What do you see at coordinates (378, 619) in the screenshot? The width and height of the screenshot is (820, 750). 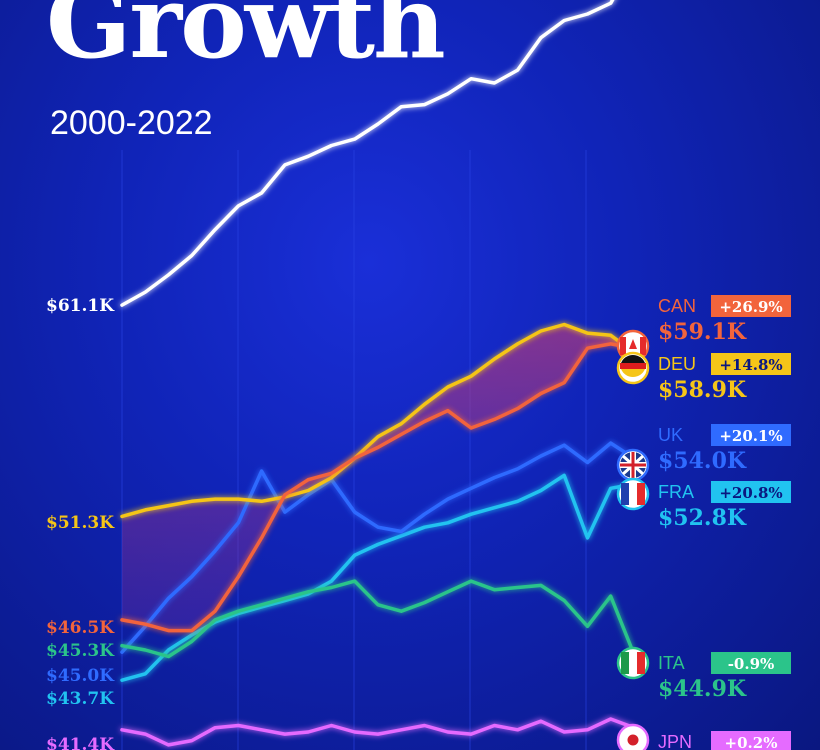 I see `series-line-ita` at bounding box center [378, 619].